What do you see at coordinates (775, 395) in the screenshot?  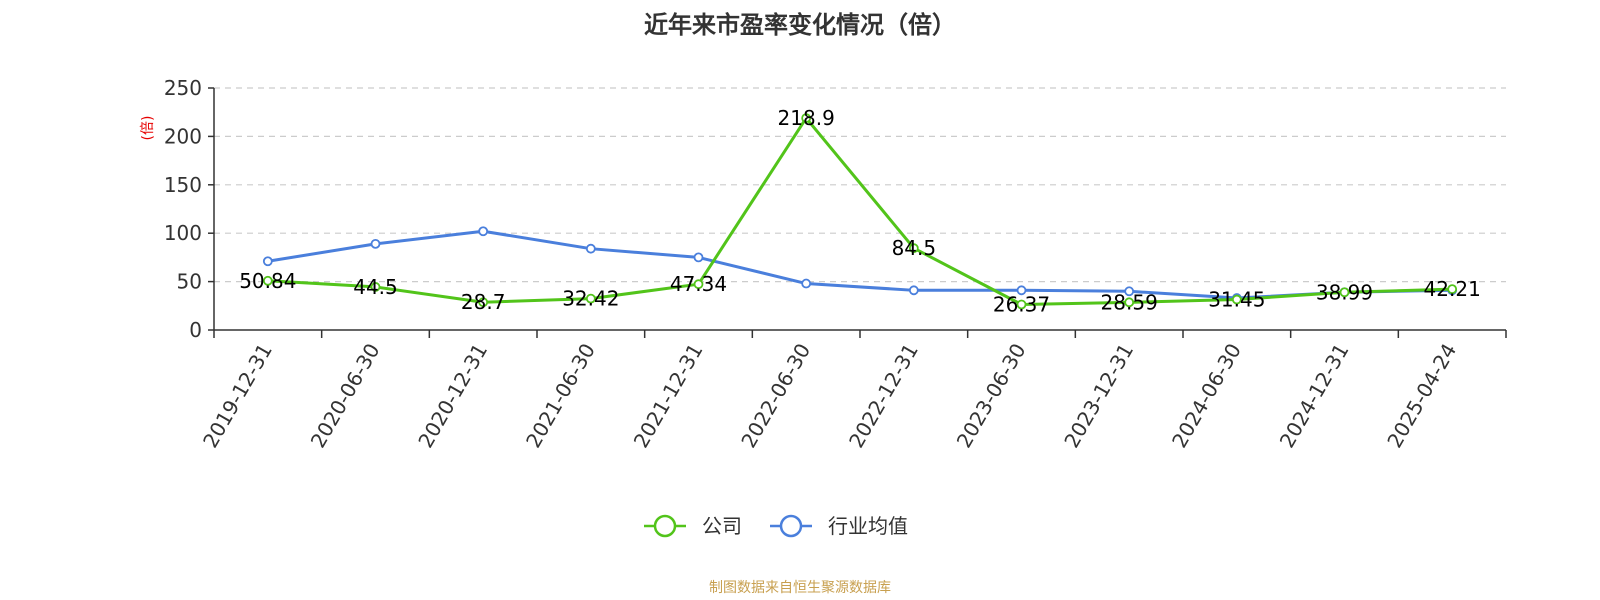 I see `x-tick-label: 2022-06-30` at bounding box center [775, 395].